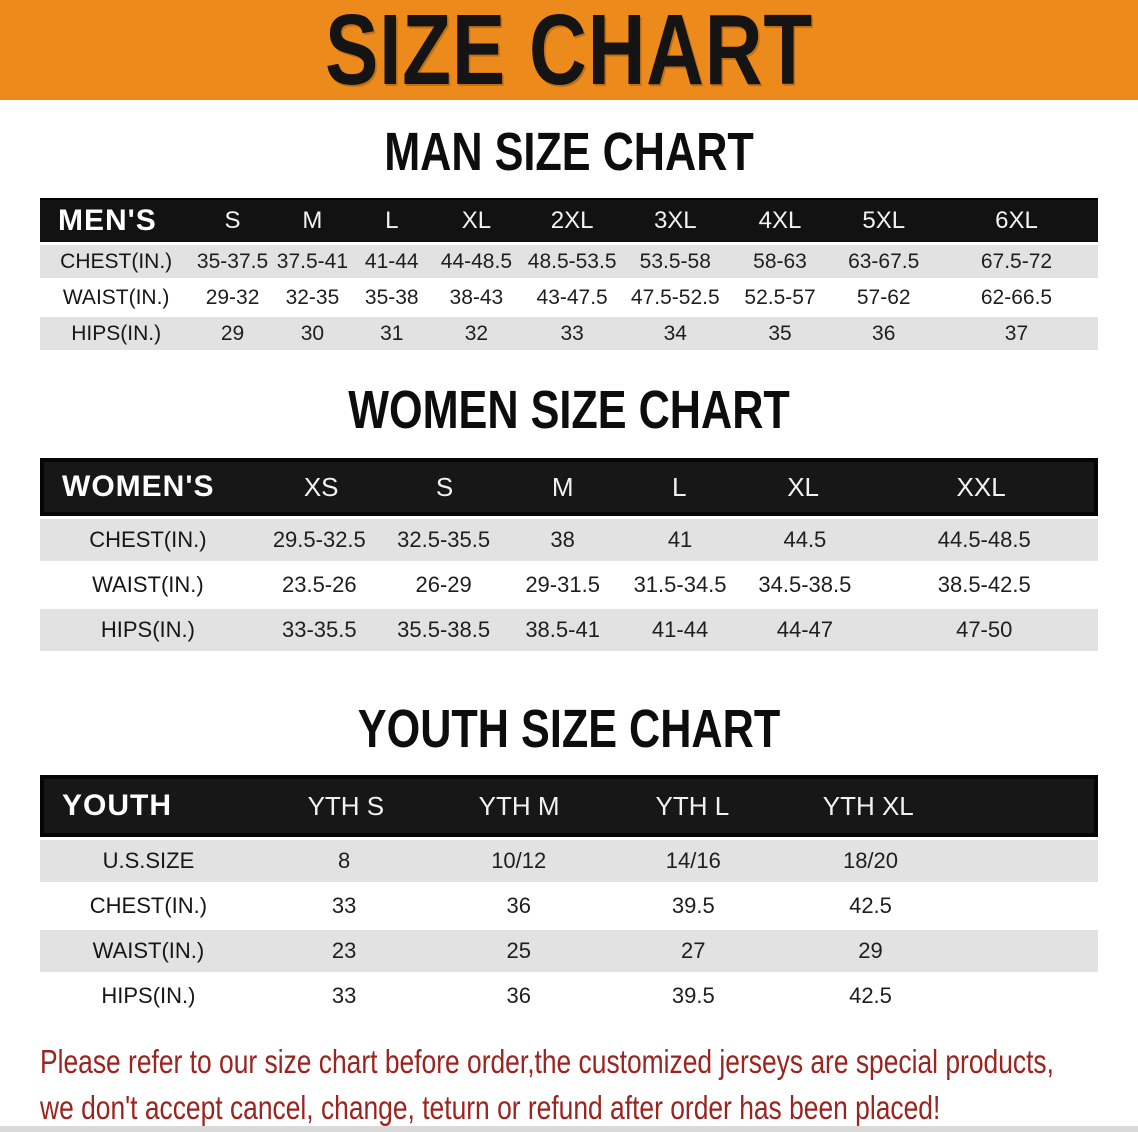  I want to click on section-man: MAN SIZE CHART, so click(569, 152).